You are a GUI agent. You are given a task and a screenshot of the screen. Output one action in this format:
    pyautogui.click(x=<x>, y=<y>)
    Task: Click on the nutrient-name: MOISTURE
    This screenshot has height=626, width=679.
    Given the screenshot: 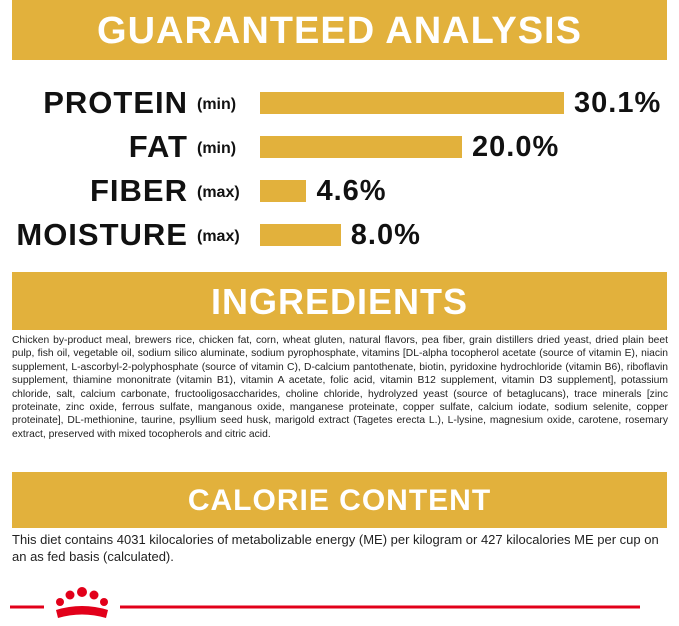 What is the action you would take?
    pyautogui.click(x=102, y=234)
    